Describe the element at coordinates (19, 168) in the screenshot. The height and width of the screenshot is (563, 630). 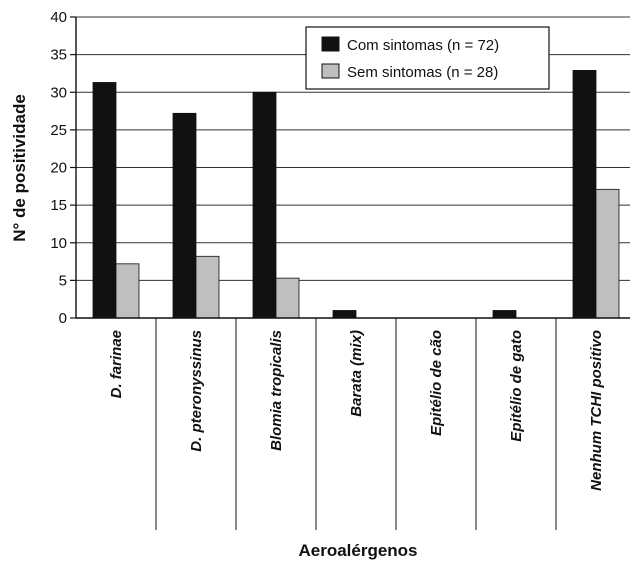
I see `y-axis-title: N° de positividade` at that location.